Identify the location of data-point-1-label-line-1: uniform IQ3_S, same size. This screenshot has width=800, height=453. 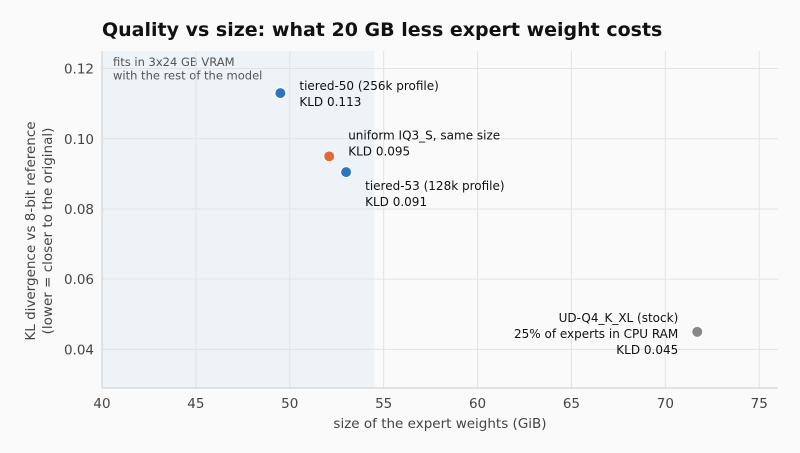
(424, 135).